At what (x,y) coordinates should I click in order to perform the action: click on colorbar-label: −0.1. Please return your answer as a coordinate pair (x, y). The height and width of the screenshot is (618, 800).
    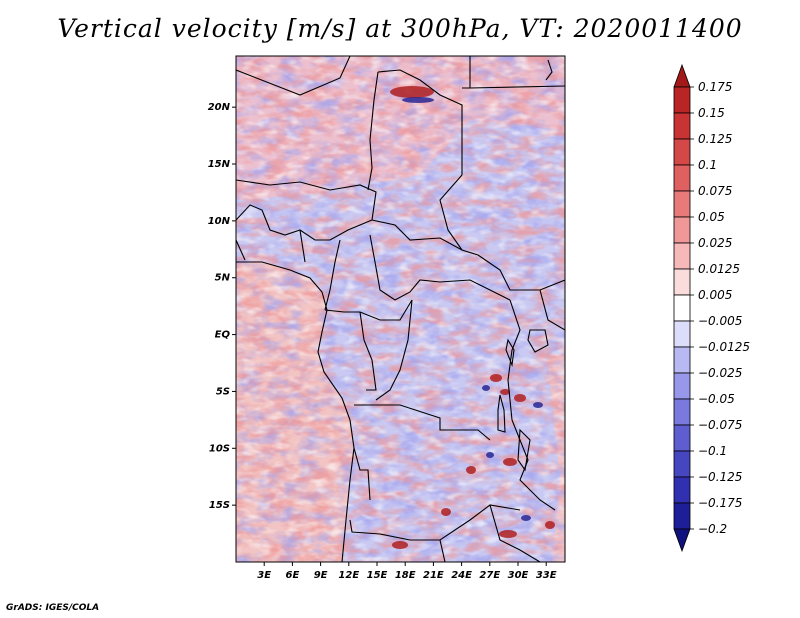
    Looking at the image, I should click on (712, 451).